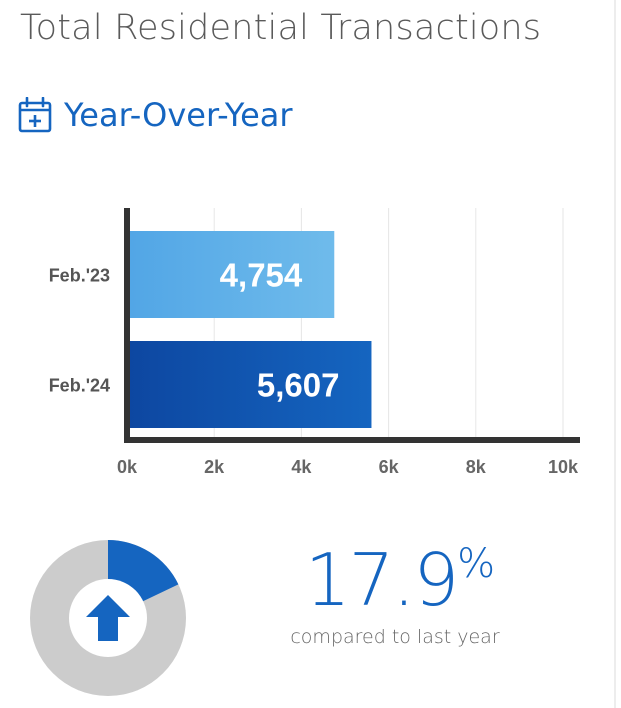 The image size is (621, 708). I want to click on subtitle: Year-Over-Year, so click(178, 115).